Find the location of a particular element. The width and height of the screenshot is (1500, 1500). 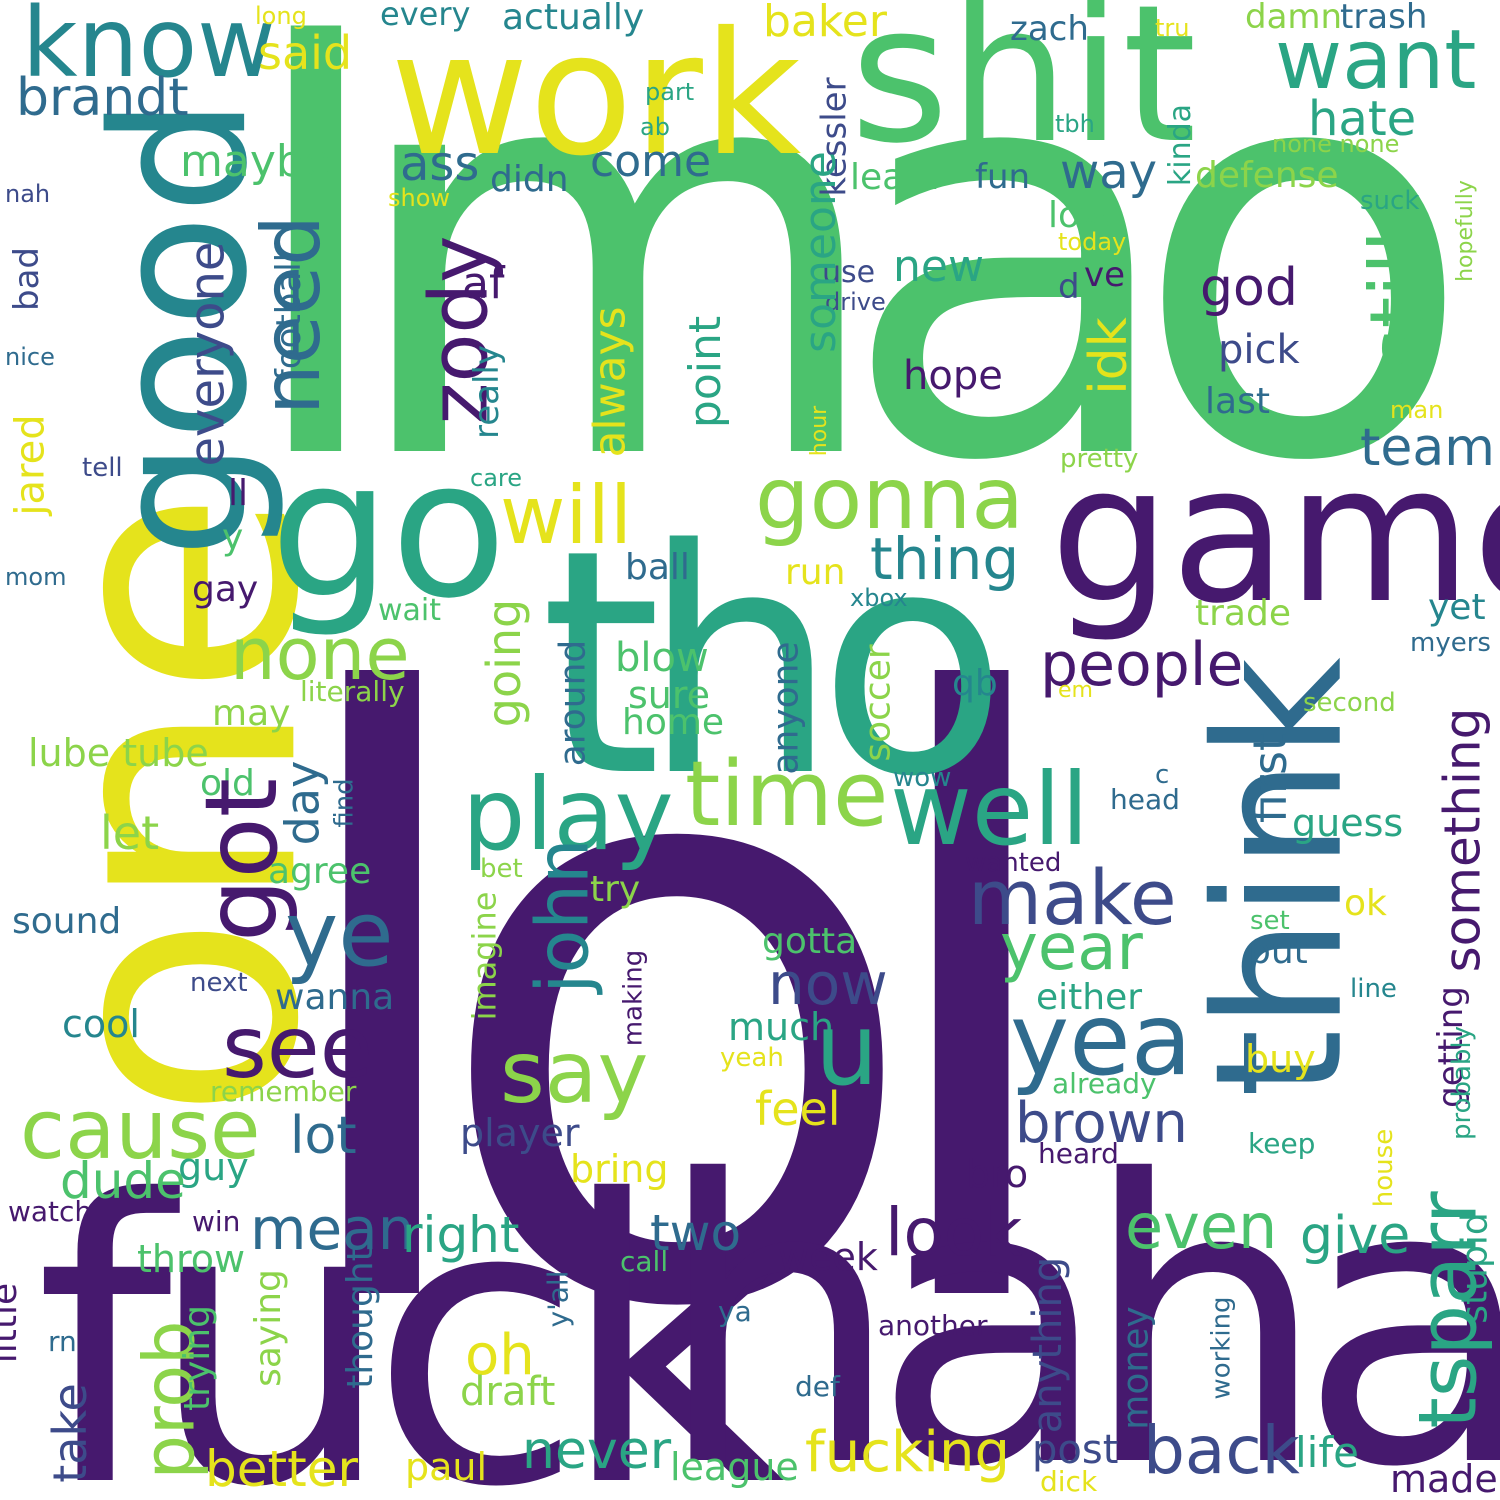

word-way: way is located at coordinates (1109, 172).